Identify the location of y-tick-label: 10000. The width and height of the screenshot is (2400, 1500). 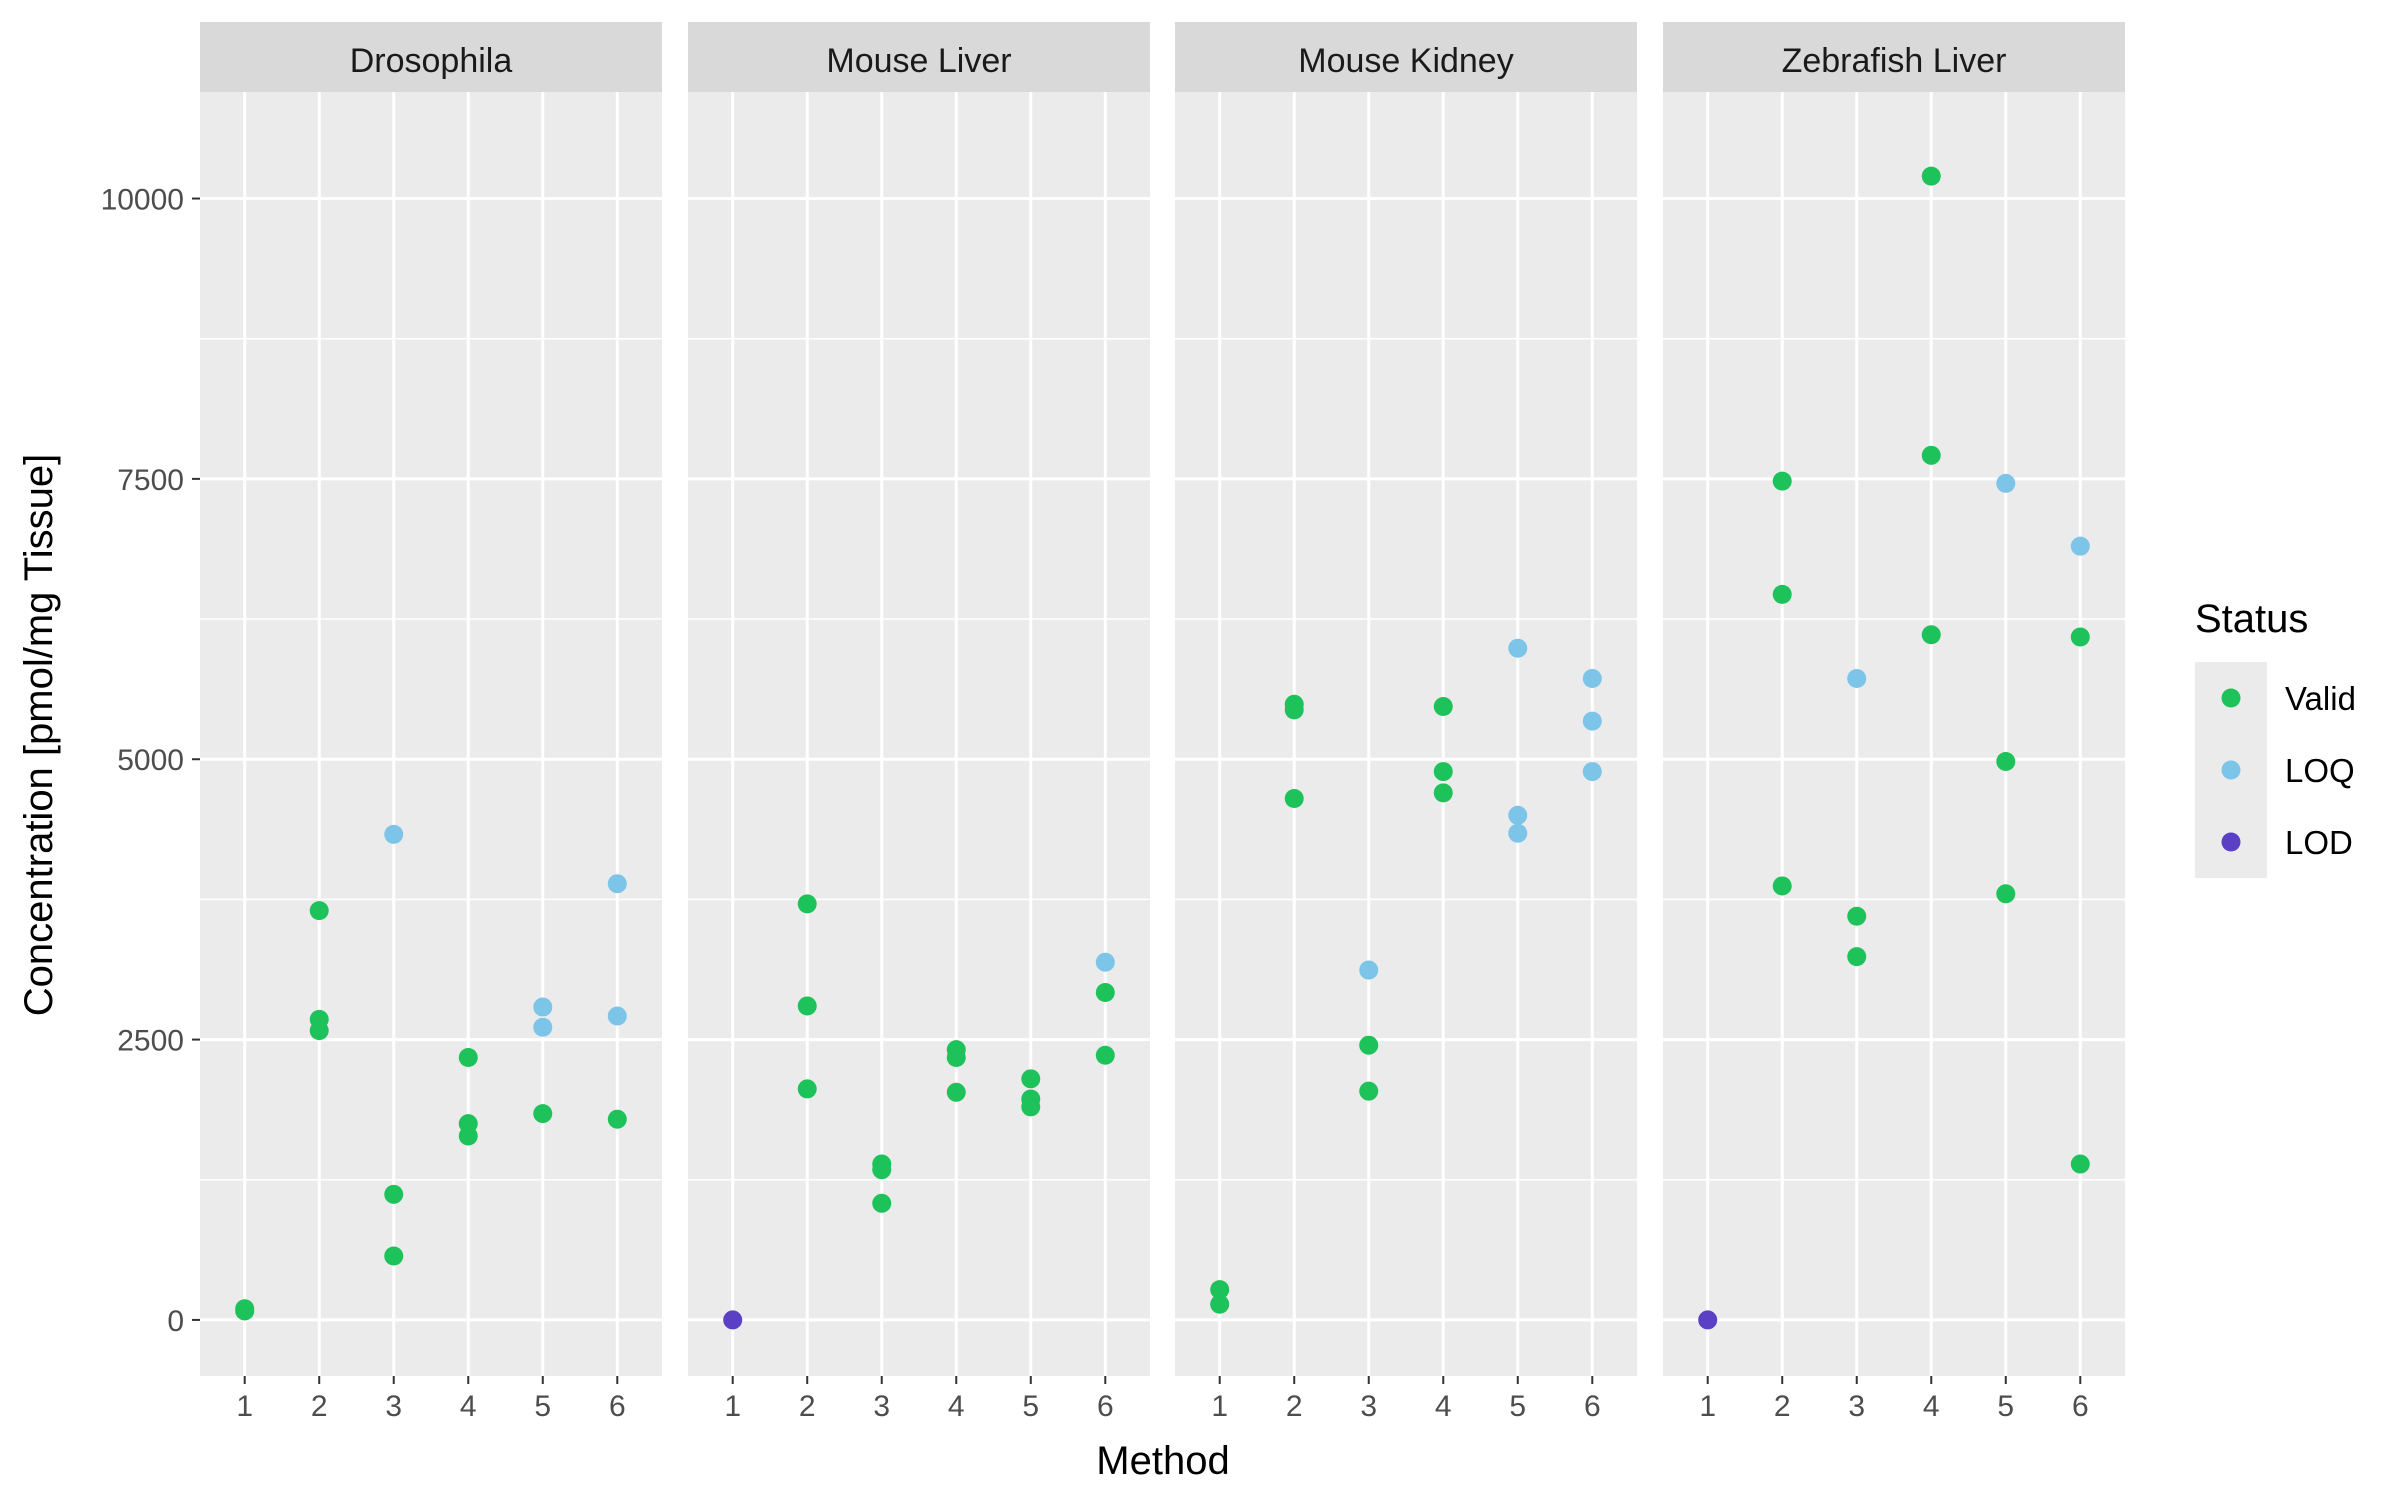
(142, 200).